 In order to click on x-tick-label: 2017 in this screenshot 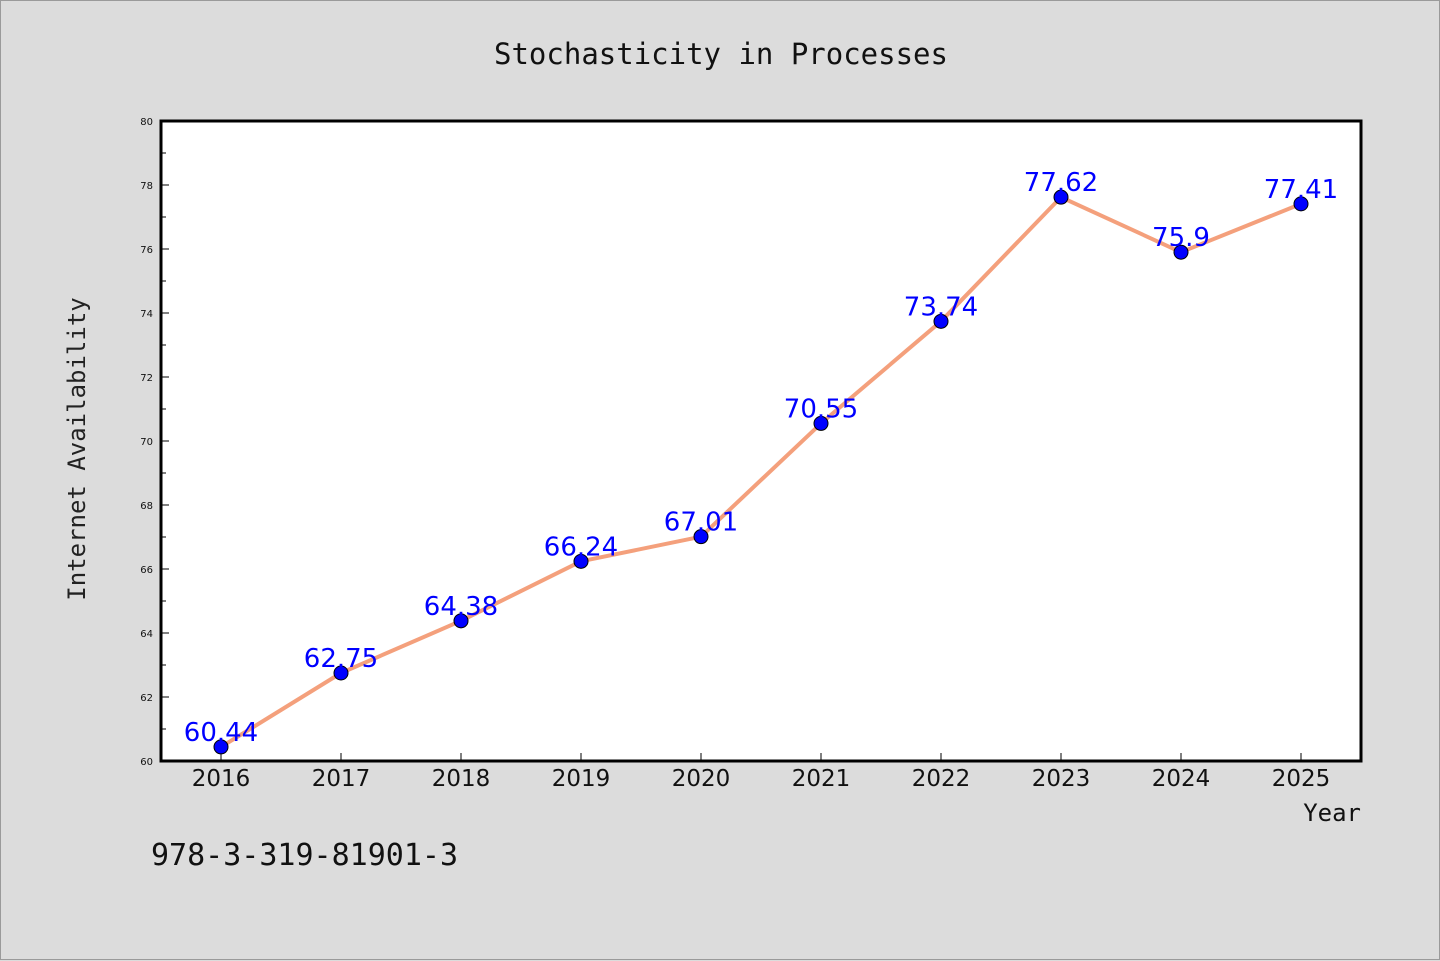, I will do `click(341, 779)`.